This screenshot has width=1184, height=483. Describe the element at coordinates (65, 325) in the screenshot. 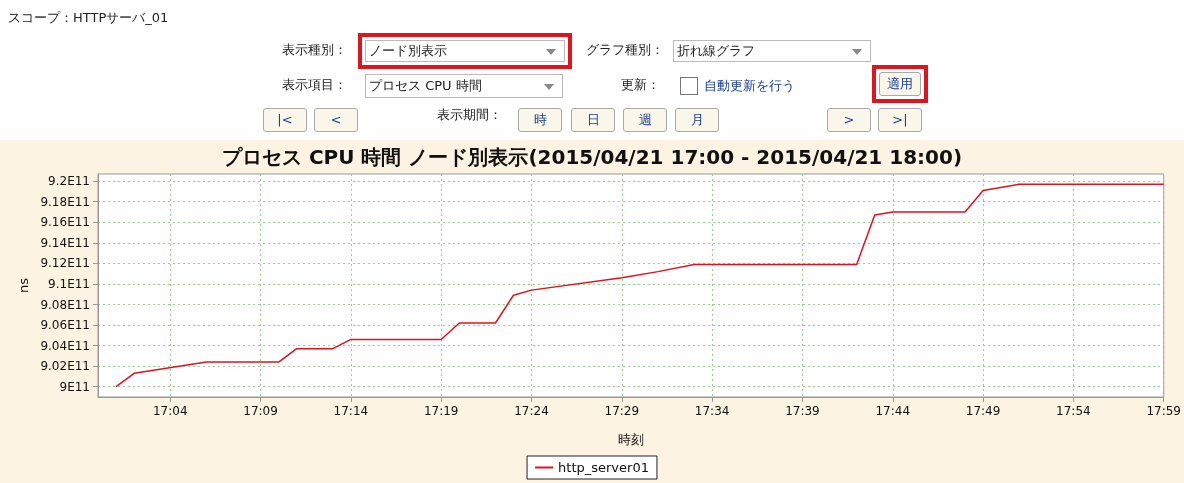

I see `y-tick-label: 9.06E11` at that location.